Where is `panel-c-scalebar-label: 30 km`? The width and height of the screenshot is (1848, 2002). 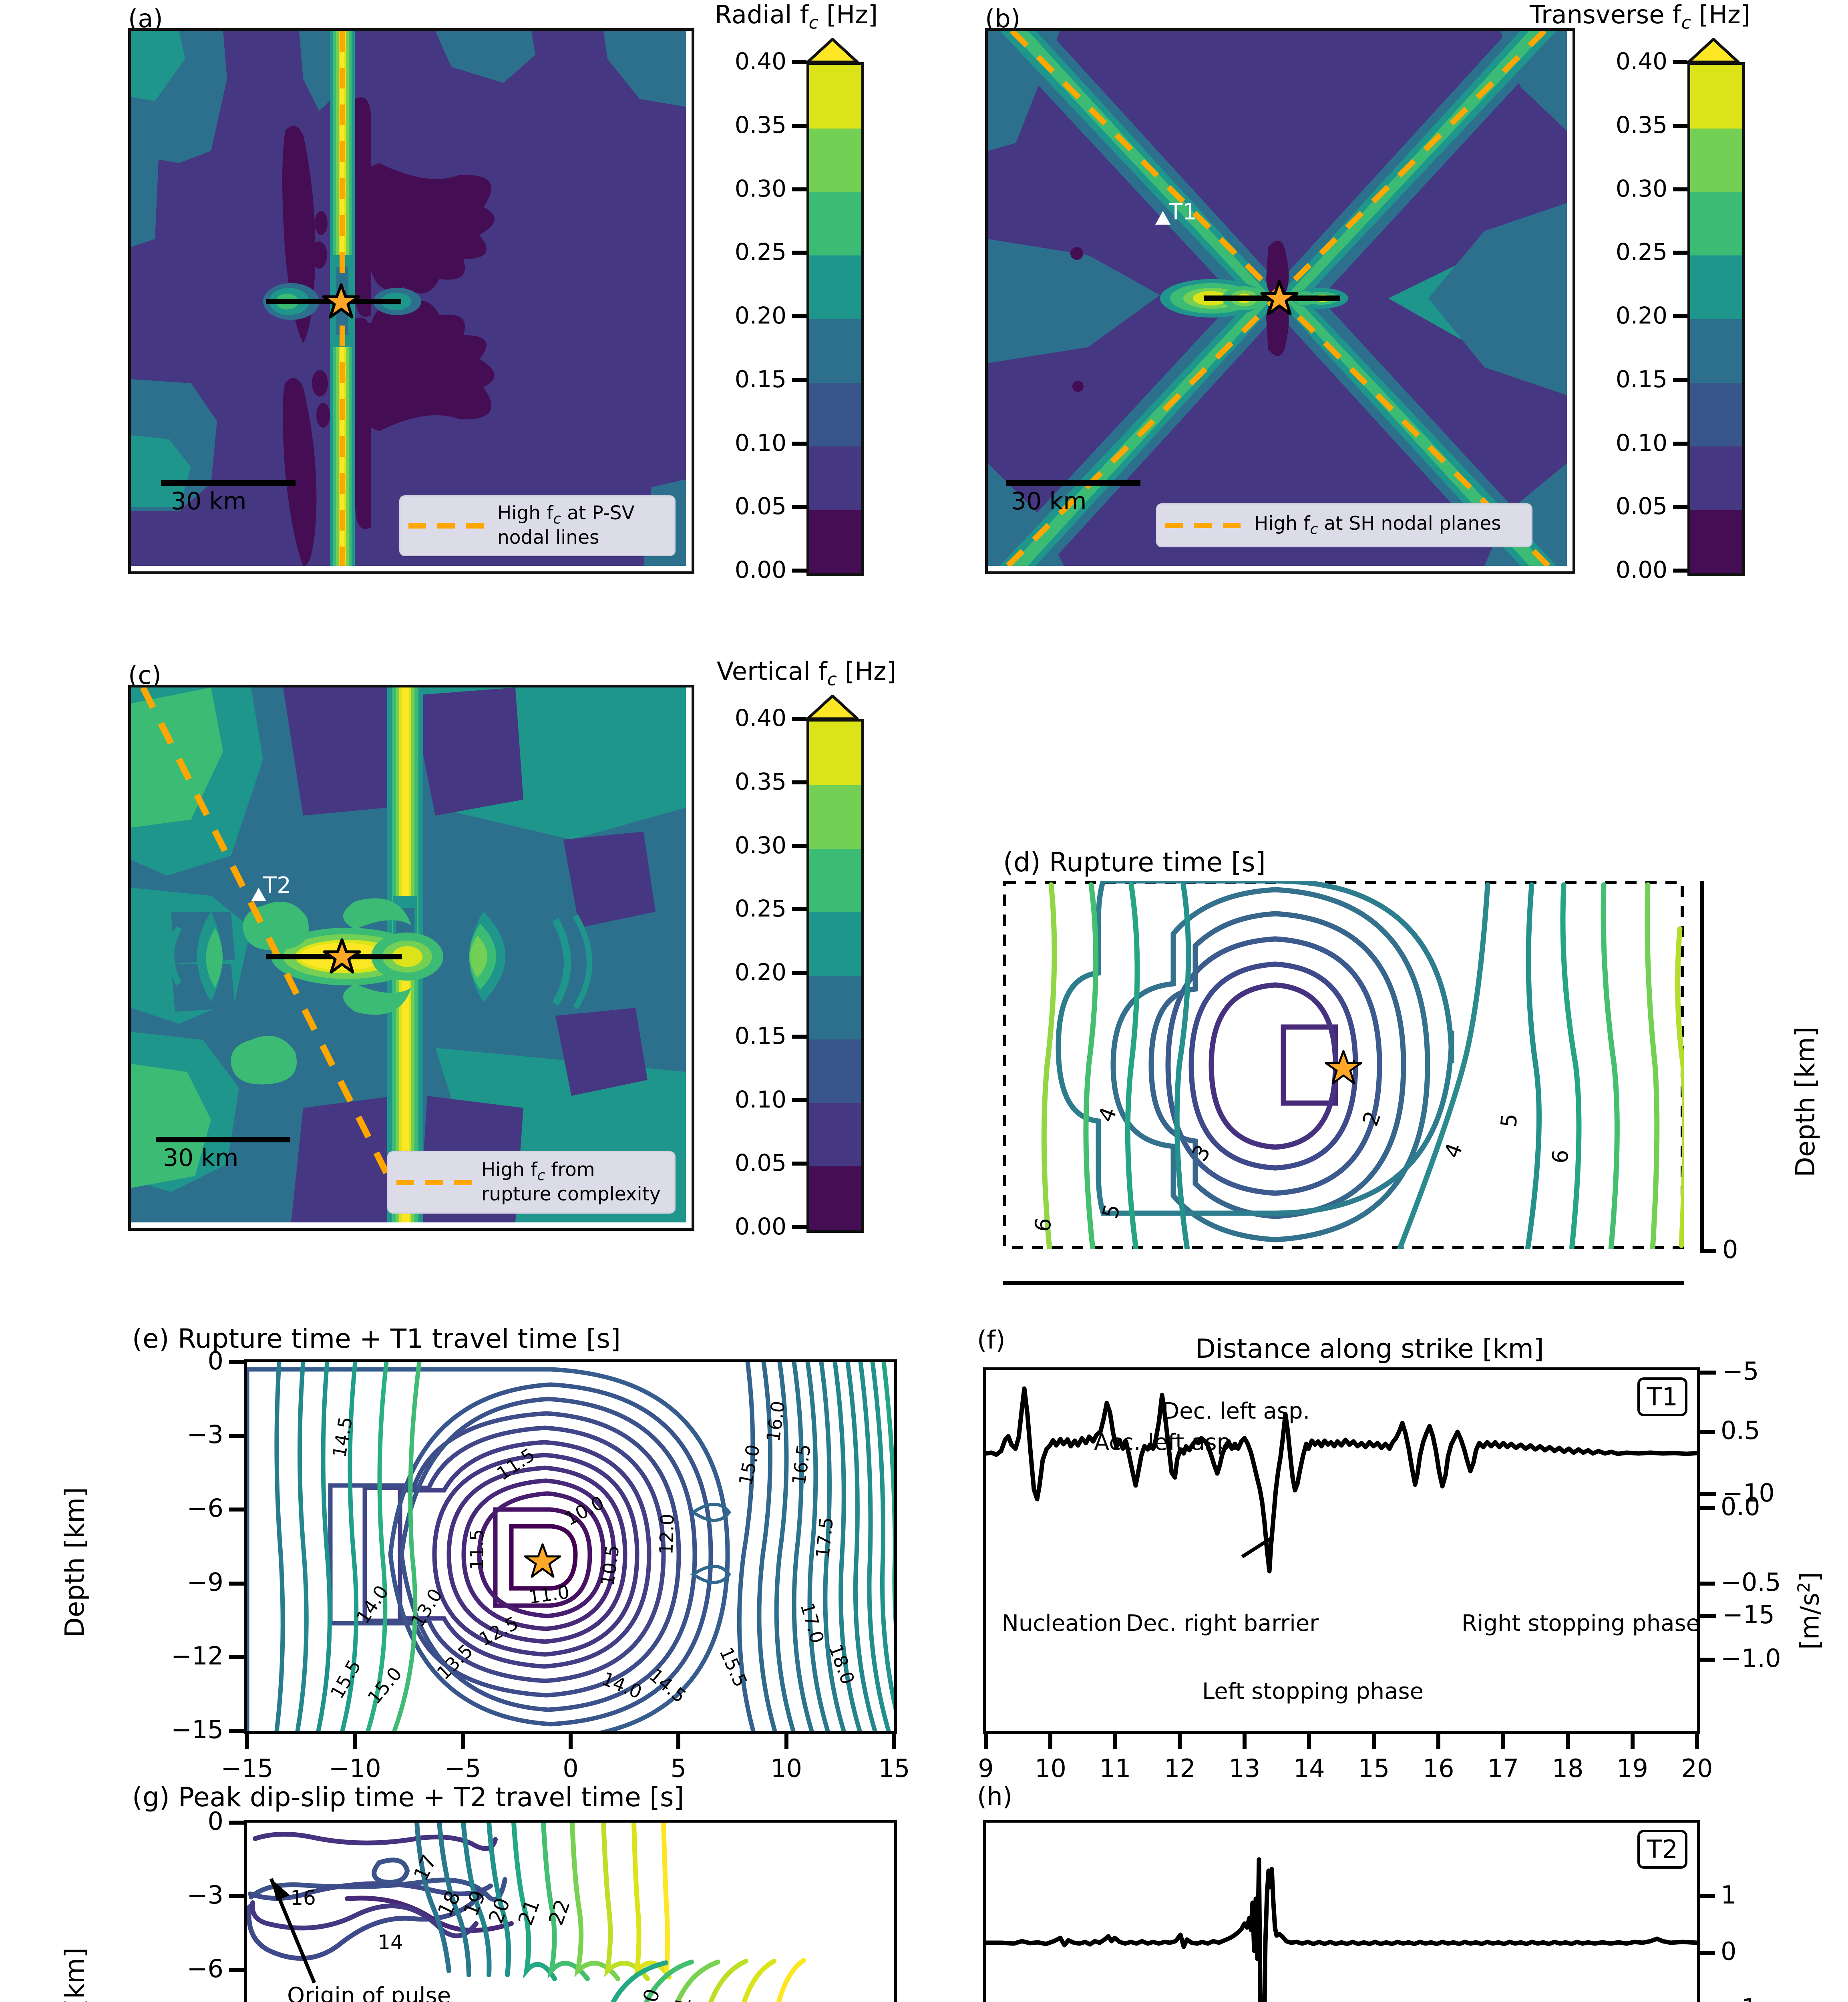
panel-c-scalebar-label: 30 km is located at coordinates (201, 1158).